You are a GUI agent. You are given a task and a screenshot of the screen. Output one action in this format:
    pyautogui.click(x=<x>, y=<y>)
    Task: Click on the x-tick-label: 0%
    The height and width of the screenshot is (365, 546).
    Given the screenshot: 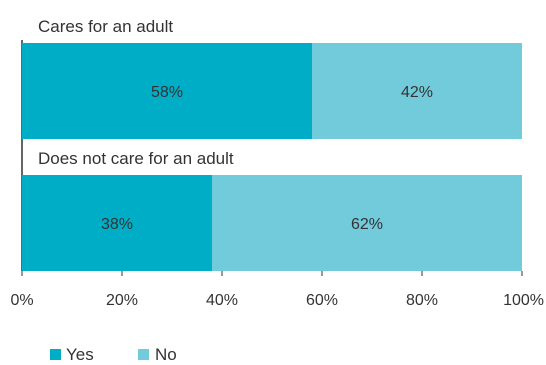 What is the action you would take?
    pyautogui.click(x=21, y=300)
    